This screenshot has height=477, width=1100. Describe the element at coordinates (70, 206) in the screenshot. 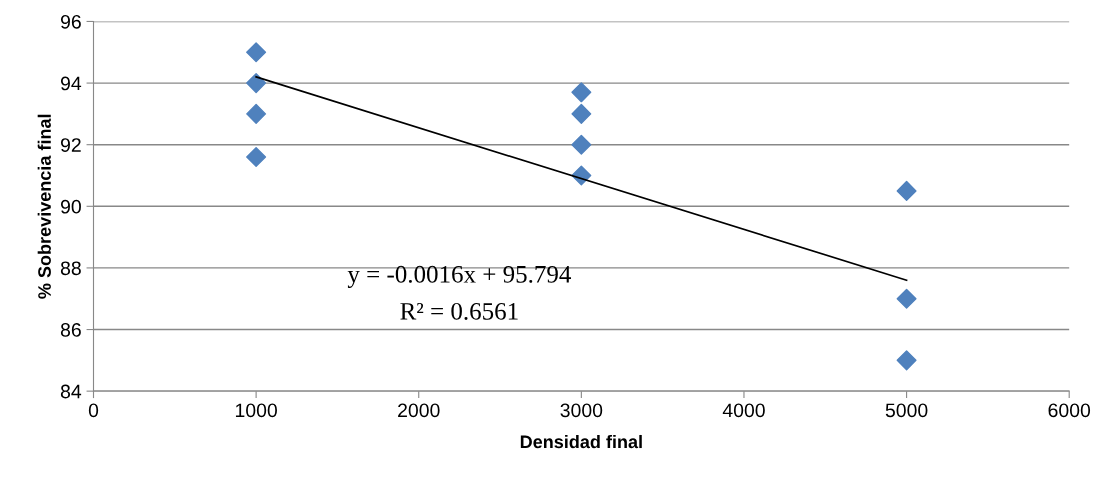

I see `y-tick-label: 90` at that location.